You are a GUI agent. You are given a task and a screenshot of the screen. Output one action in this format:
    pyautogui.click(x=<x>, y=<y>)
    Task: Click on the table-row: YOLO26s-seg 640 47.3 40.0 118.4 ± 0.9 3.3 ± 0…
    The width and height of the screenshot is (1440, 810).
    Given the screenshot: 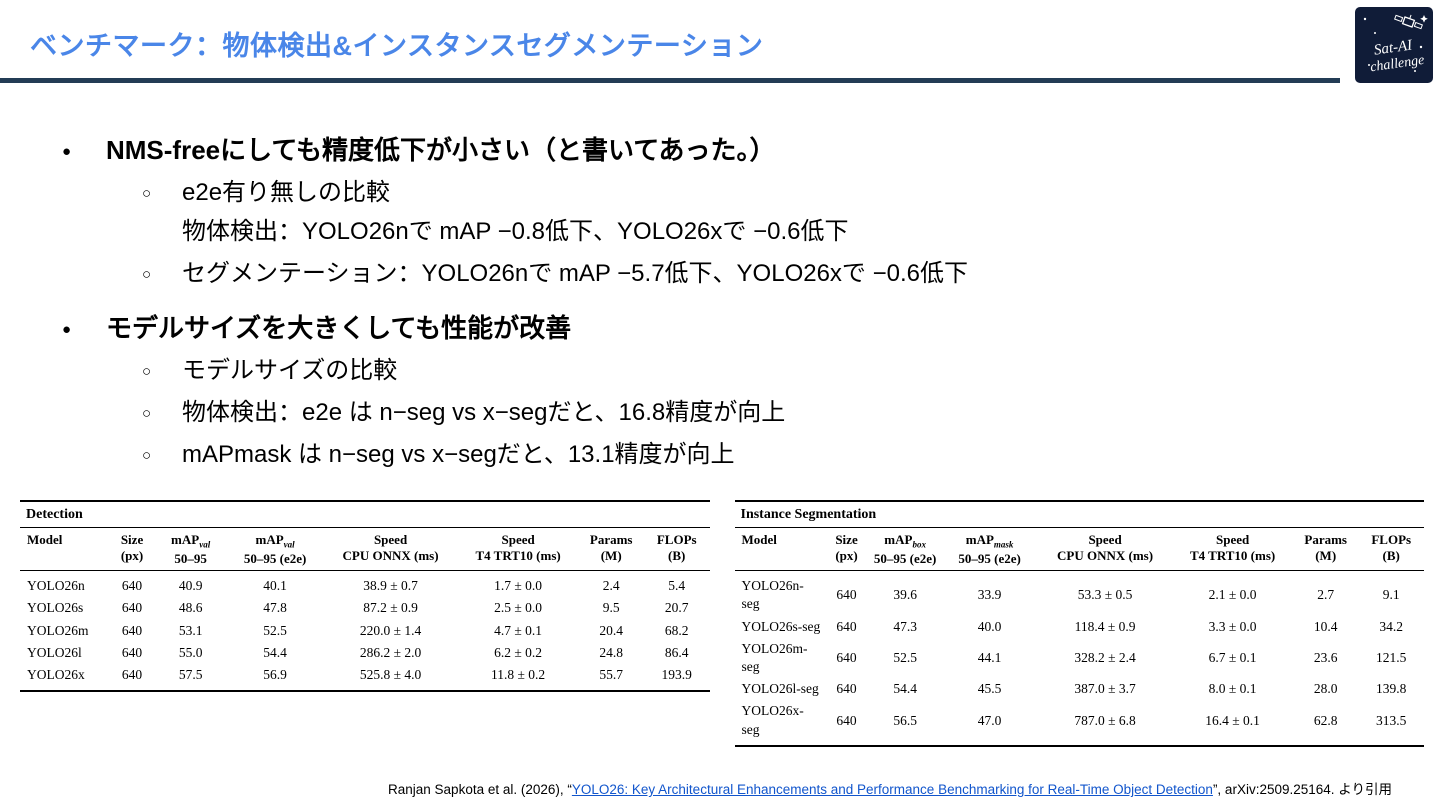 What is the action you would take?
    pyautogui.click(x=1080, y=627)
    